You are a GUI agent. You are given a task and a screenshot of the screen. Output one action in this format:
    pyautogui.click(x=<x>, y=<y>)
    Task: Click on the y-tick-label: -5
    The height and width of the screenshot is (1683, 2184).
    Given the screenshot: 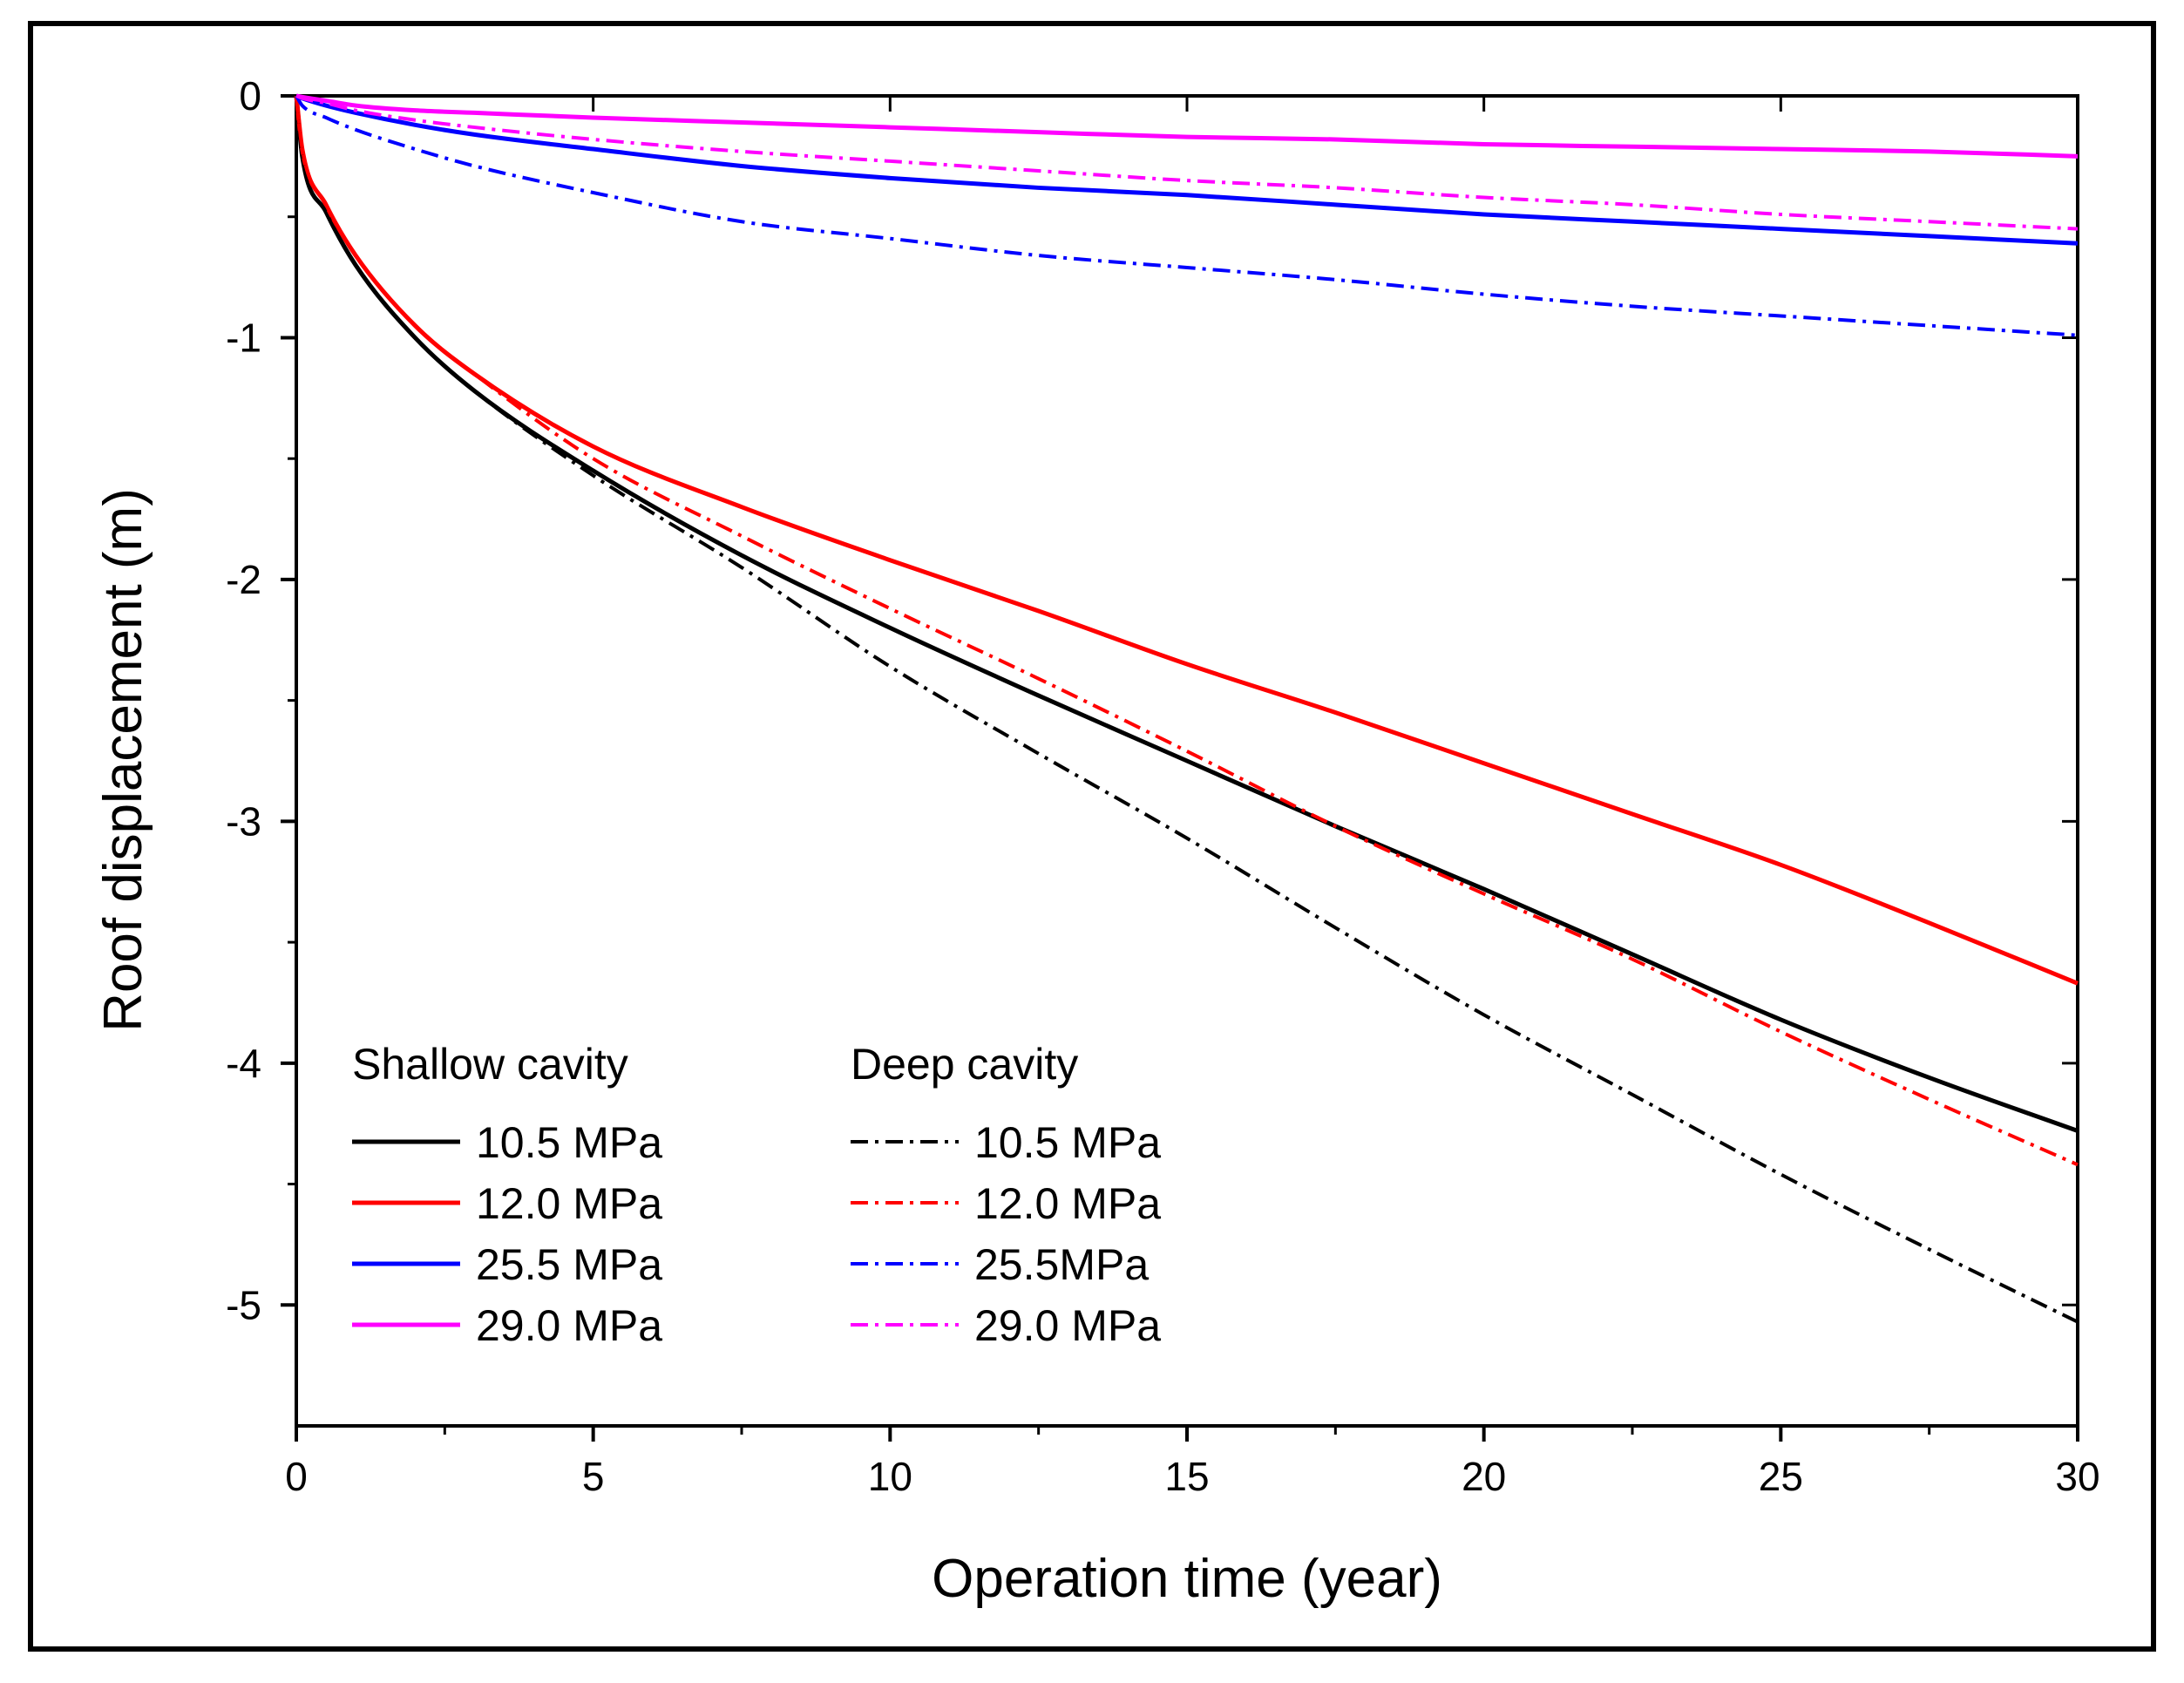 What is the action you would take?
    pyautogui.click(x=243, y=1304)
    